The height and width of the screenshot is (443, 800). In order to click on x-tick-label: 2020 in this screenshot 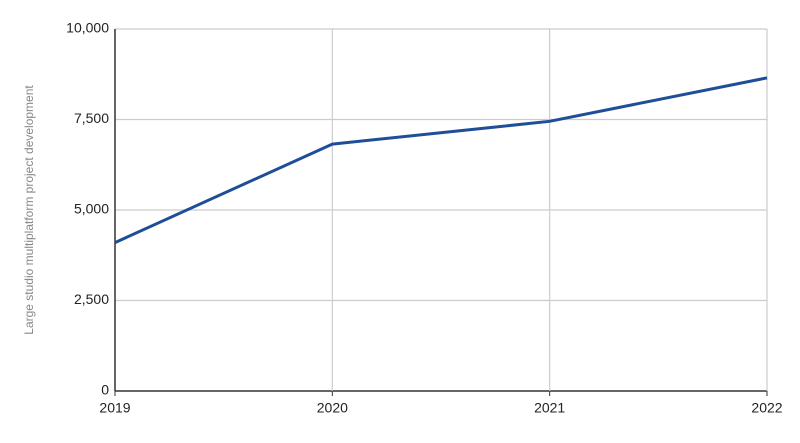, I will do `click(332, 408)`.